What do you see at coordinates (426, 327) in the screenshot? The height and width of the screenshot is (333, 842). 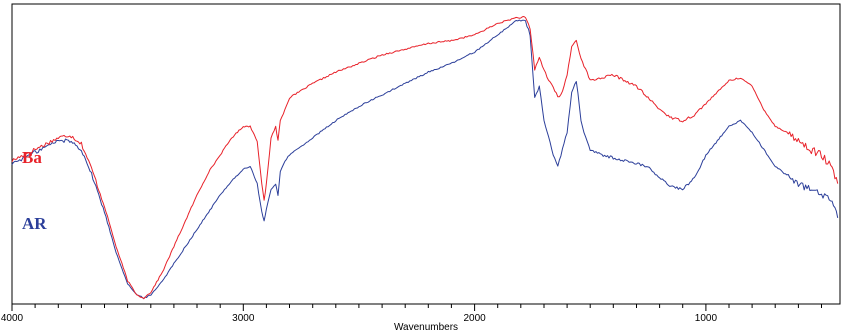 I see `x-axis-title: Wavenumbers` at bounding box center [426, 327].